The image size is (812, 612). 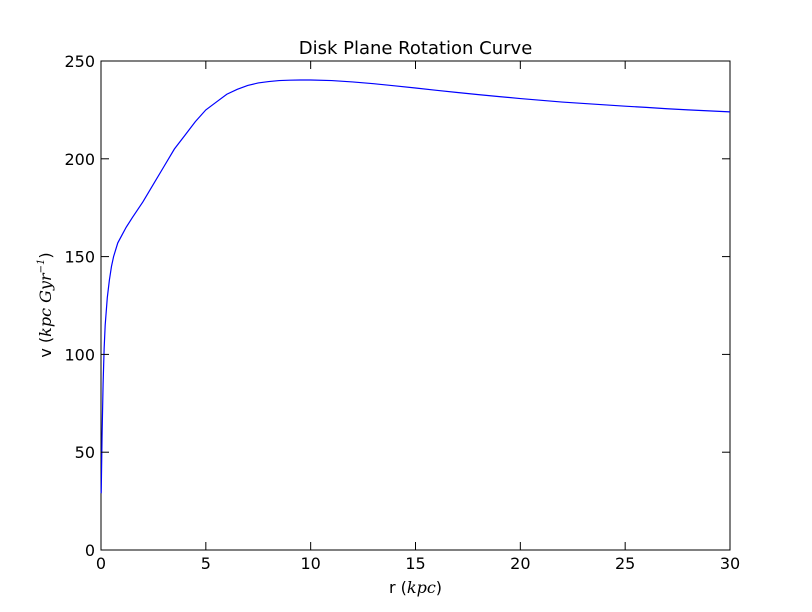 What do you see at coordinates (439, 587) in the screenshot?
I see `x-axis-label-suffix: )` at bounding box center [439, 587].